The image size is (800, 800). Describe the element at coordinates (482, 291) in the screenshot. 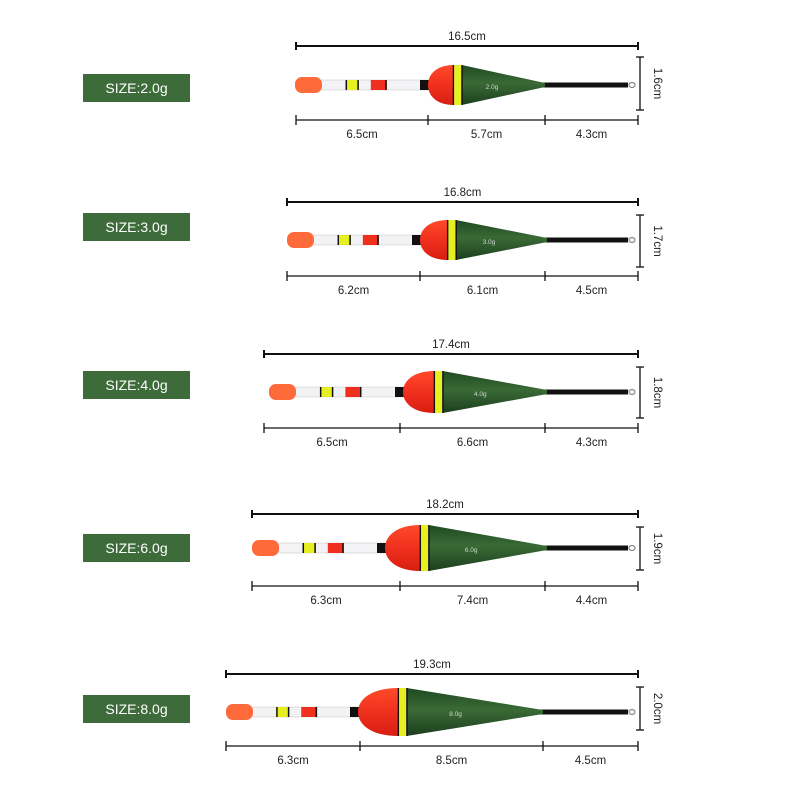

I see `segment-length-label: 6.1cm` at that location.